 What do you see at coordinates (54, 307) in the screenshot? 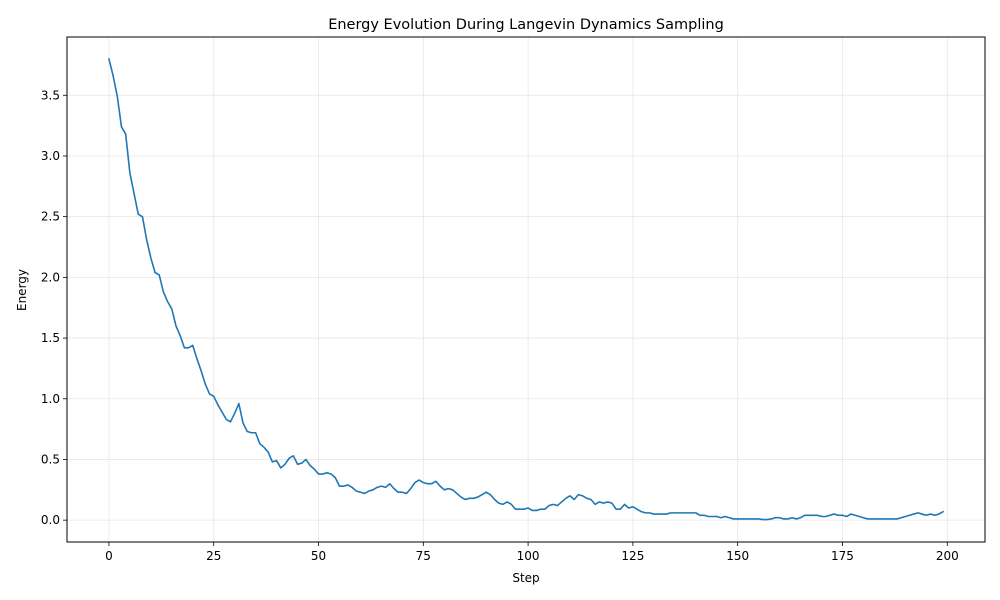
I see `y-axis-ticks: 0.0 0.5 1.0 1.5 2.0 2.5 3.0 3.5` at bounding box center [54, 307].